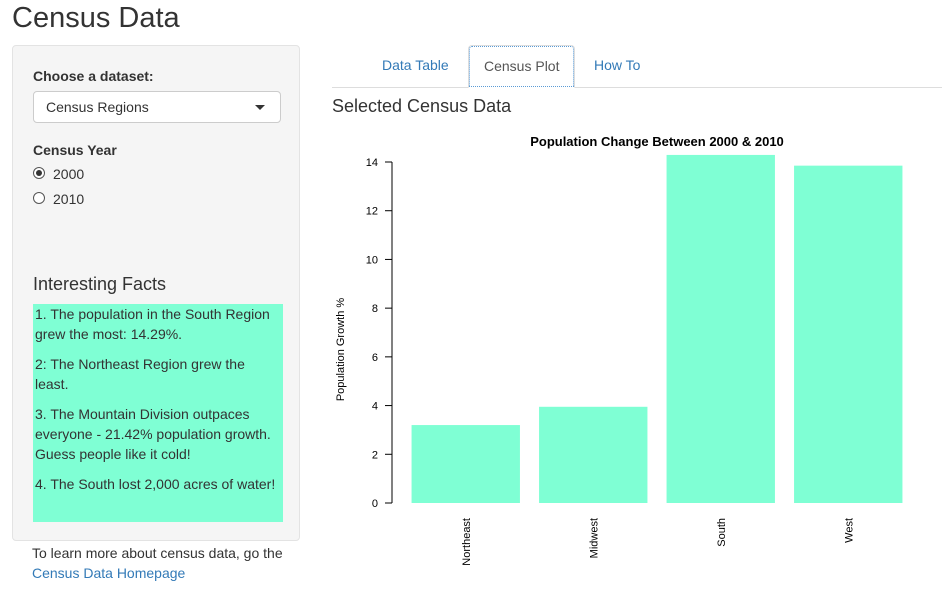 Image resolution: width=947 pixels, height=594 pixels. What do you see at coordinates (720, 328) in the screenshot?
I see `bar-south` at bounding box center [720, 328].